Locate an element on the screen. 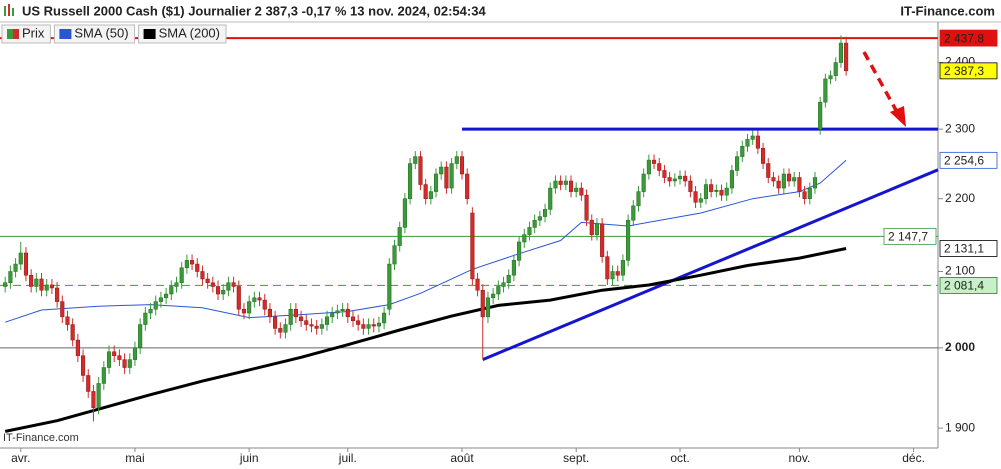 This screenshot has width=1001, height=469. x-tick-label: nov. is located at coordinates (800, 458).